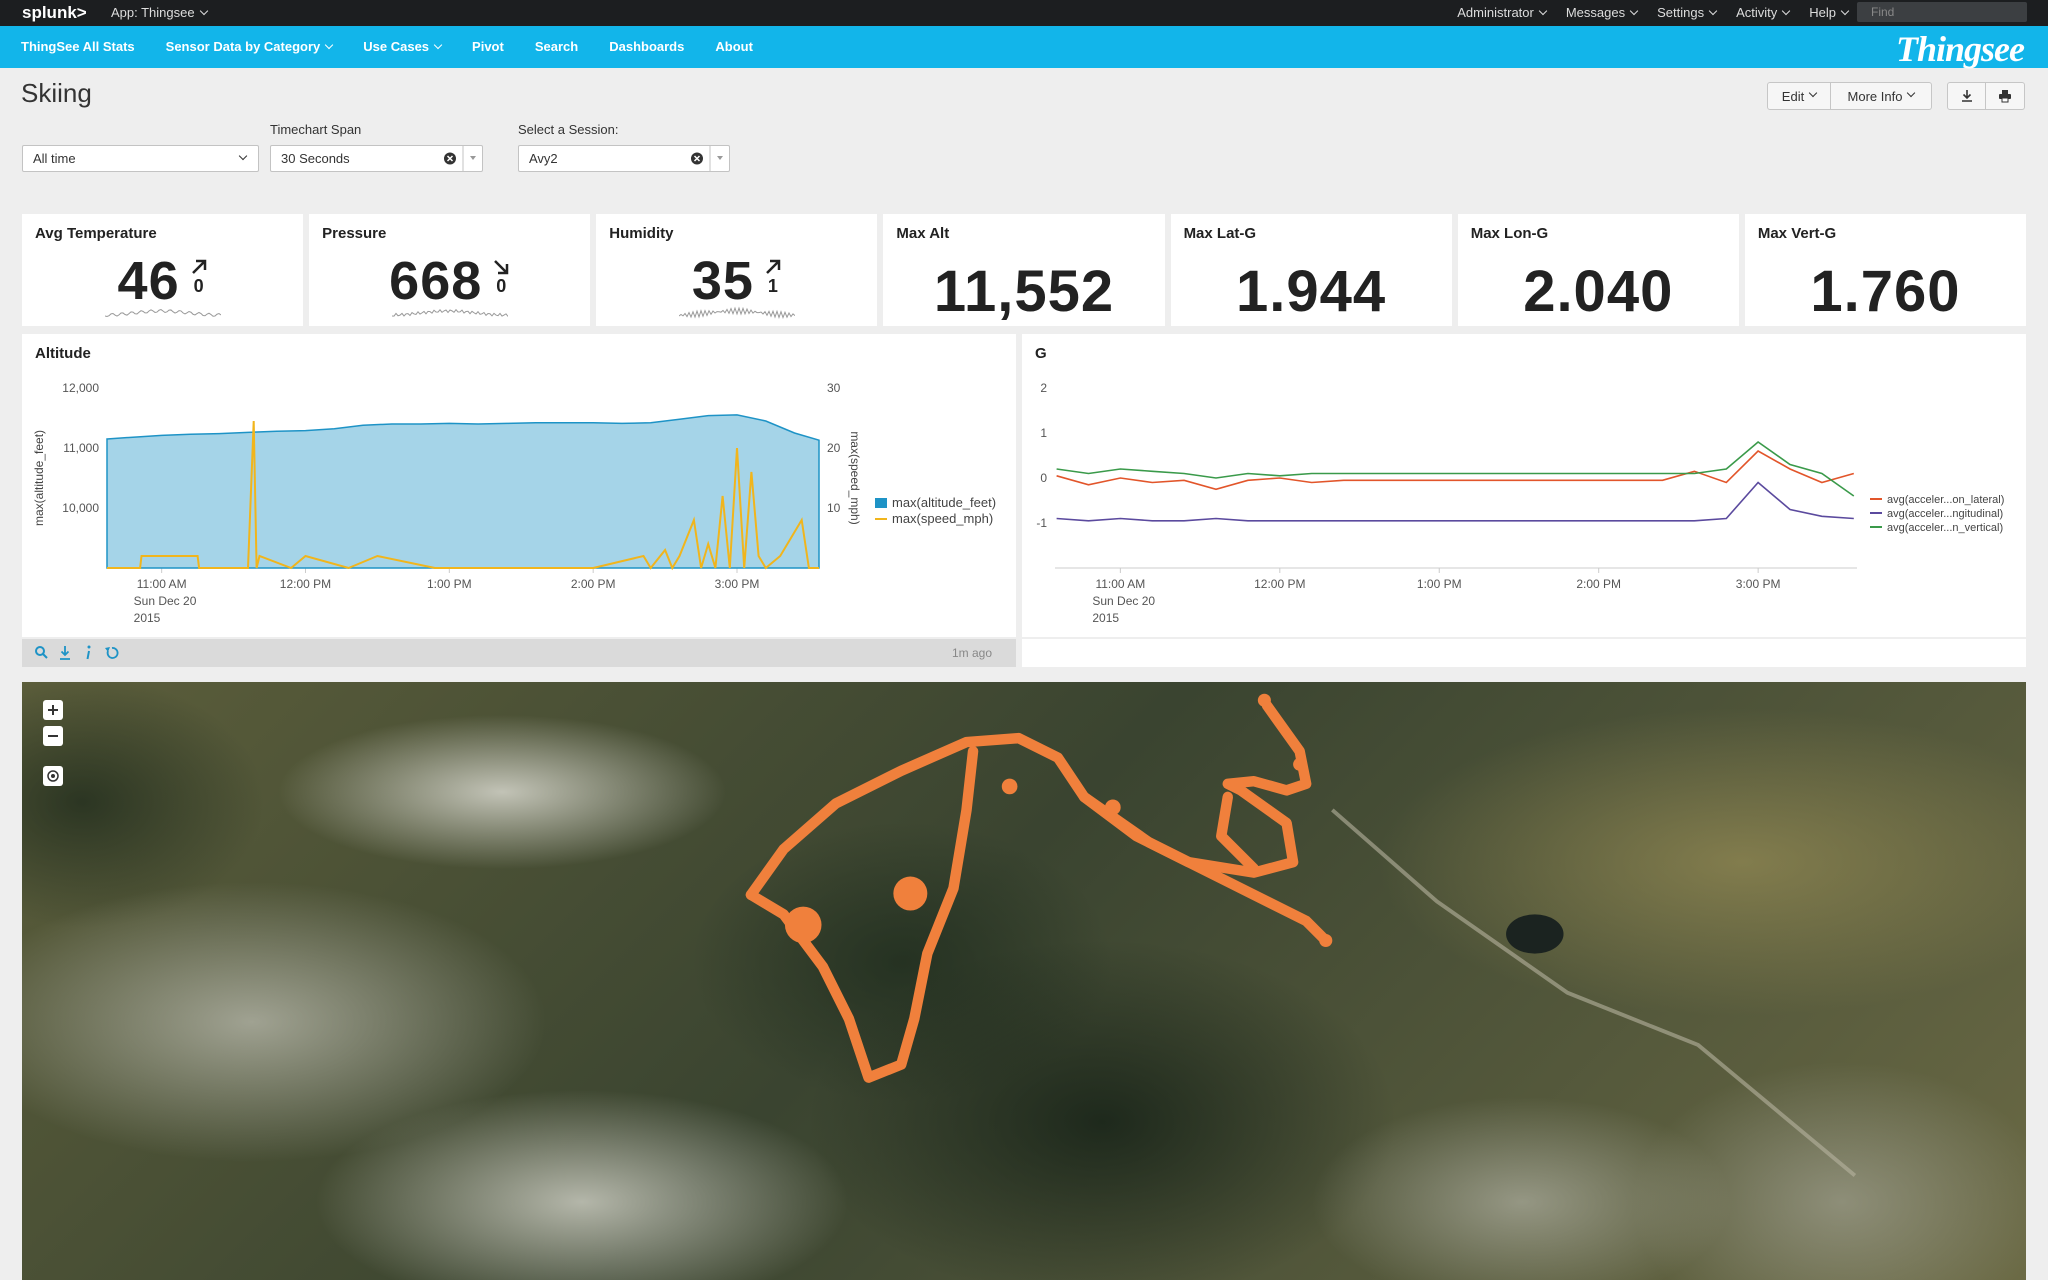 This screenshot has width=2048, height=1280. What do you see at coordinates (1043, 433) in the screenshot?
I see `y-tick-label: 1` at bounding box center [1043, 433].